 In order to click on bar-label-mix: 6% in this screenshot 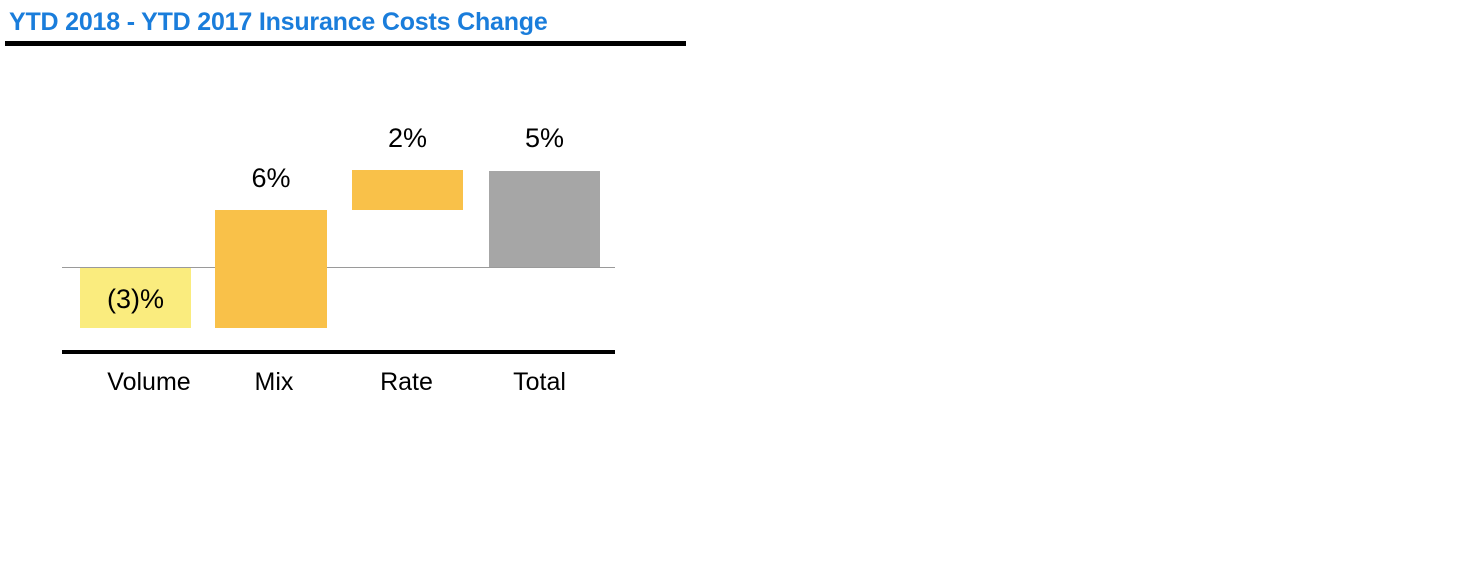, I will do `click(271, 178)`.